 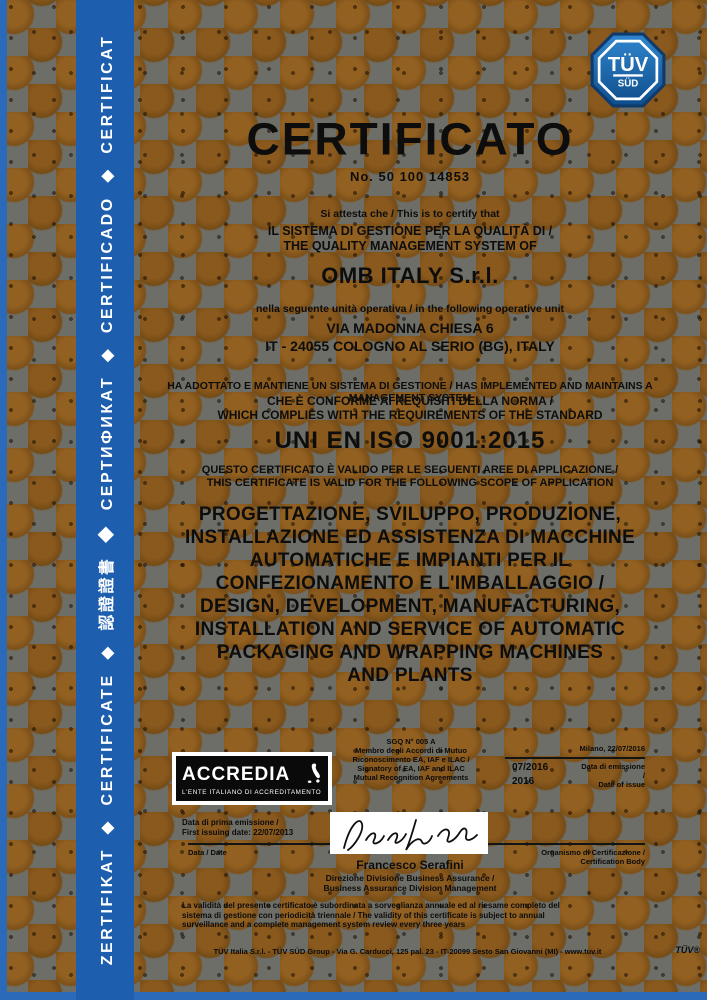 What do you see at coordinates (410, 346) in the screenshot?
I see `address-line-2: IT - 24055 COLOGNO AL SERIO (BG), ITALY` at bounding box center [410, 346].